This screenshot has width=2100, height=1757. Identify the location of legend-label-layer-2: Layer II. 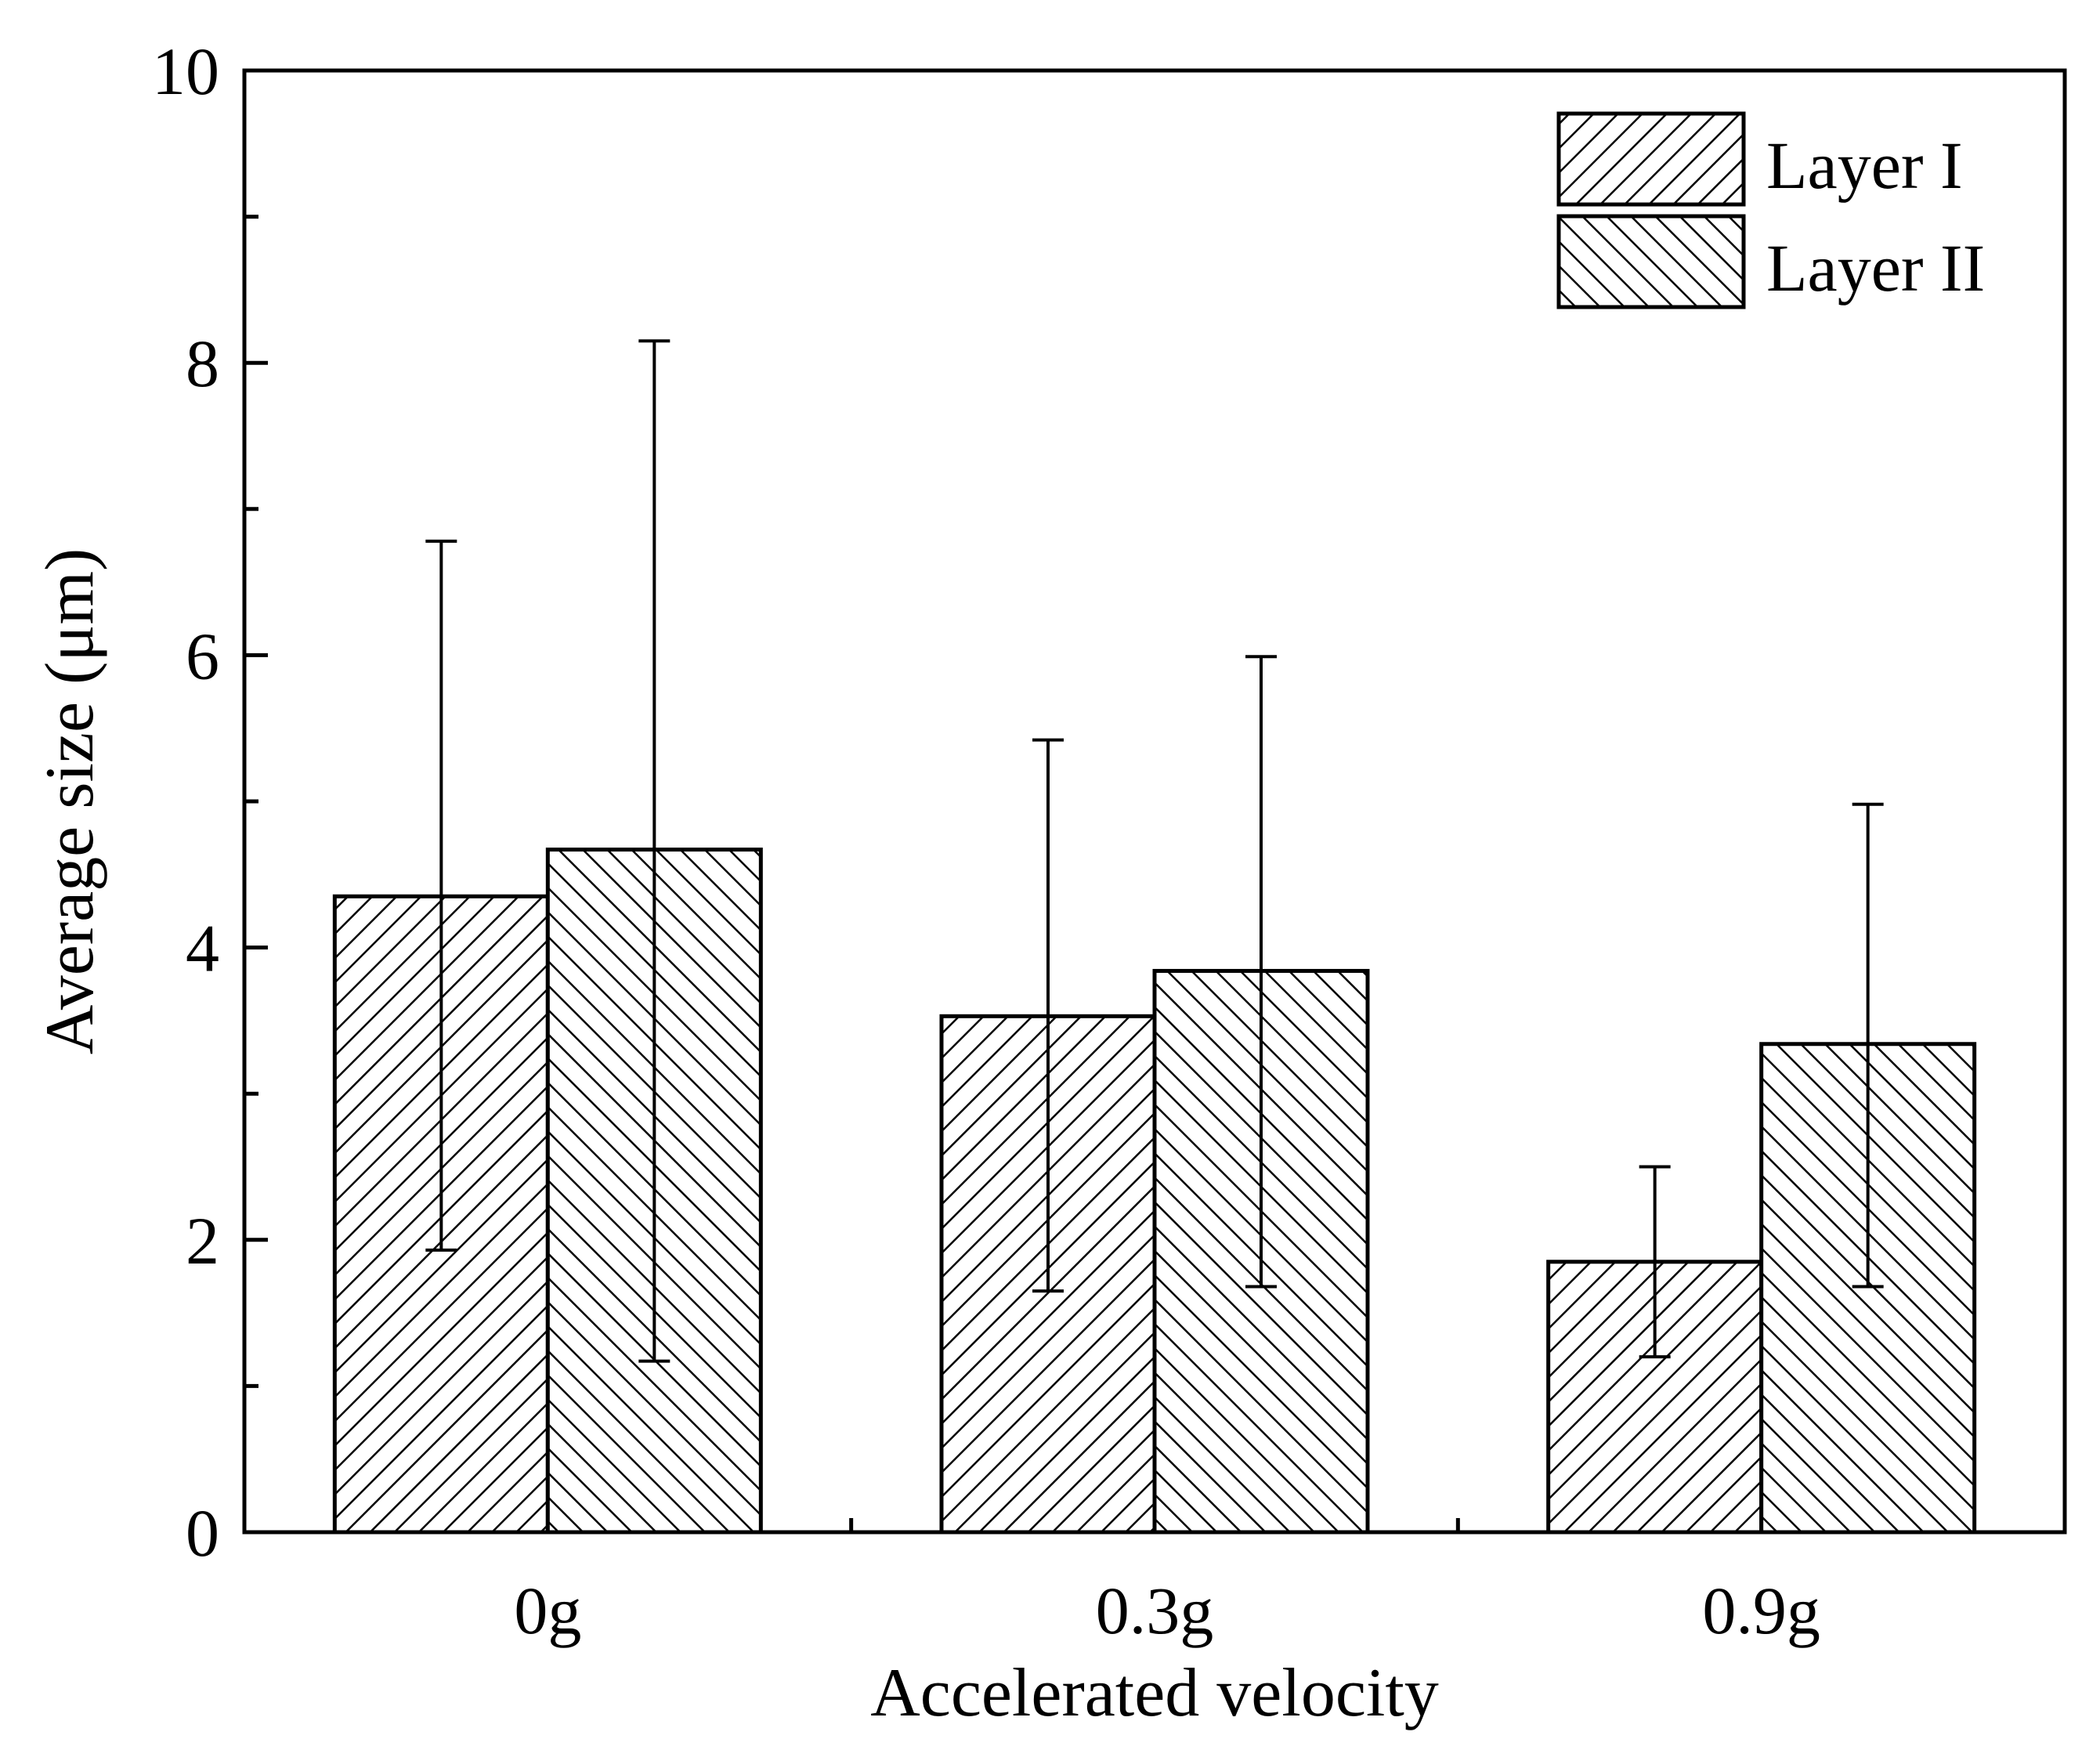
(1875, 267).